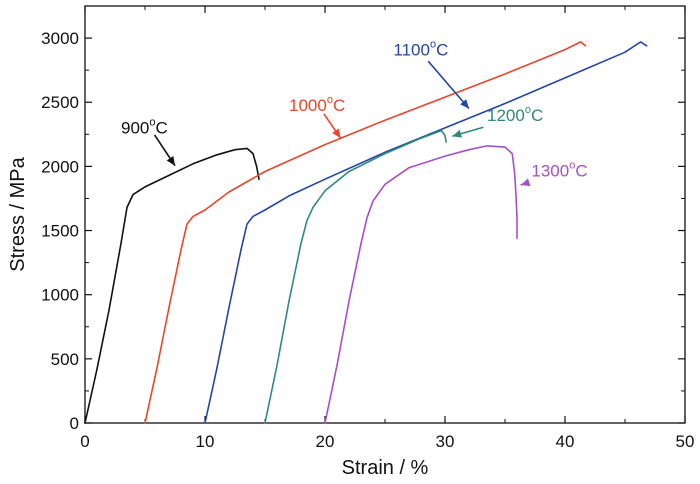 Image resolution: width=700 pixels, height=484 pixels. What do you see at coordinates (60, 166) in the screenshot?
I see `y-tick-label: 2000` at bounding box center [60, 166].